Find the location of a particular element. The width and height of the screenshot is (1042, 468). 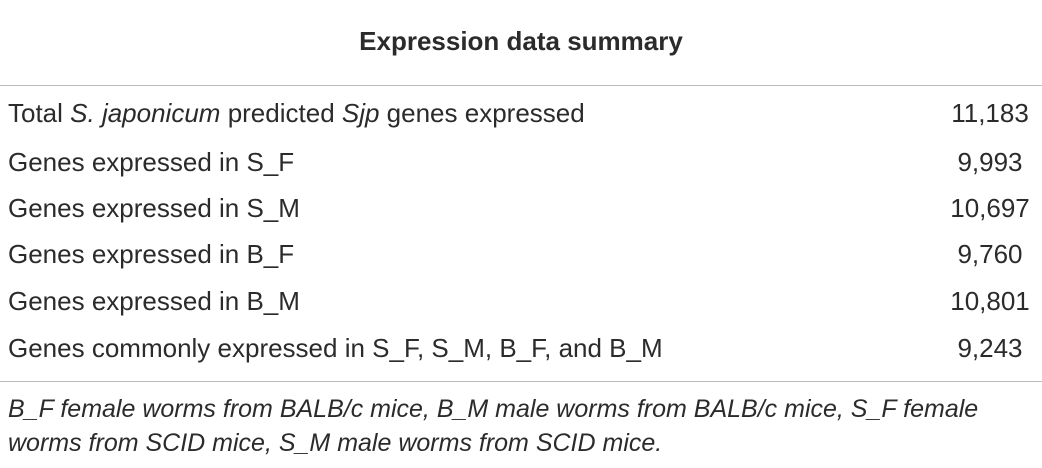

row-value: 10,697 is located at coordinates (990, 208).